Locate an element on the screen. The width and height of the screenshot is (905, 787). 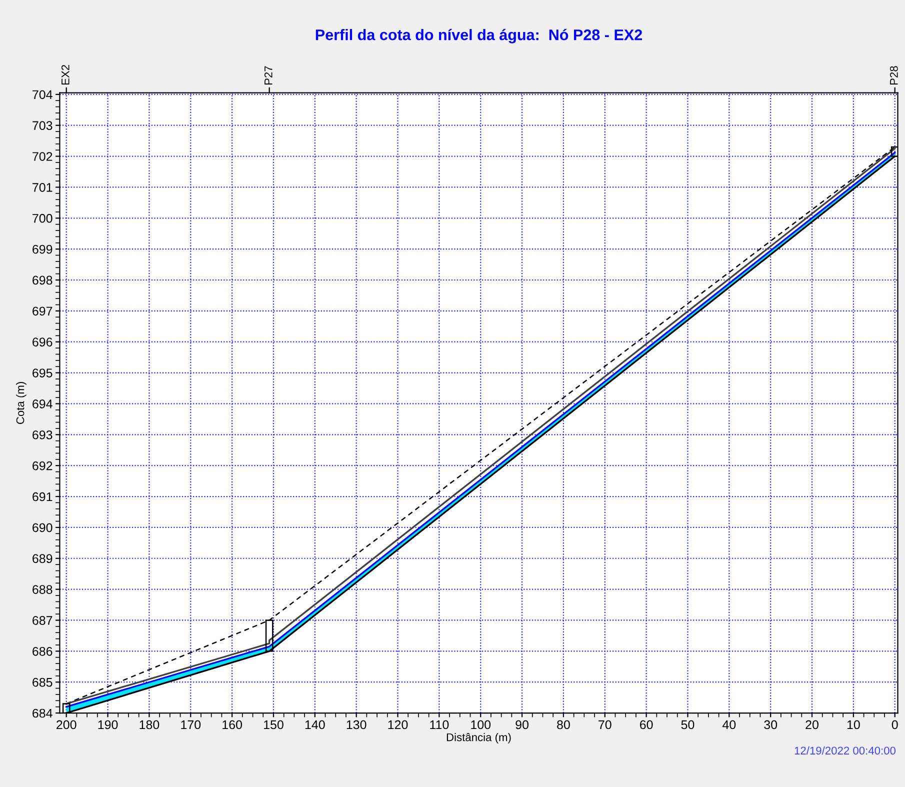
x-tick-label: 110 is located at coordinates (439, 725).